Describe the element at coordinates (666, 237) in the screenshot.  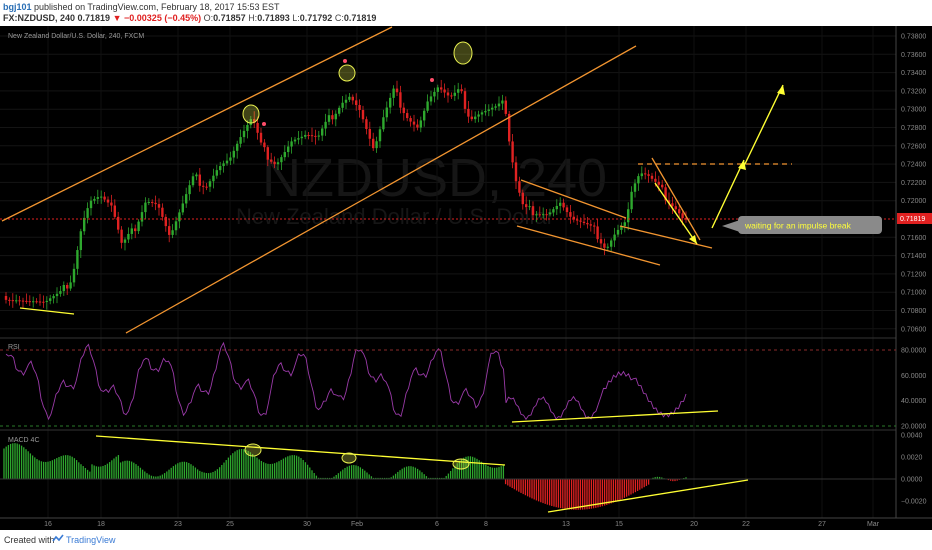
I see `wedge-lower-line` at that location.